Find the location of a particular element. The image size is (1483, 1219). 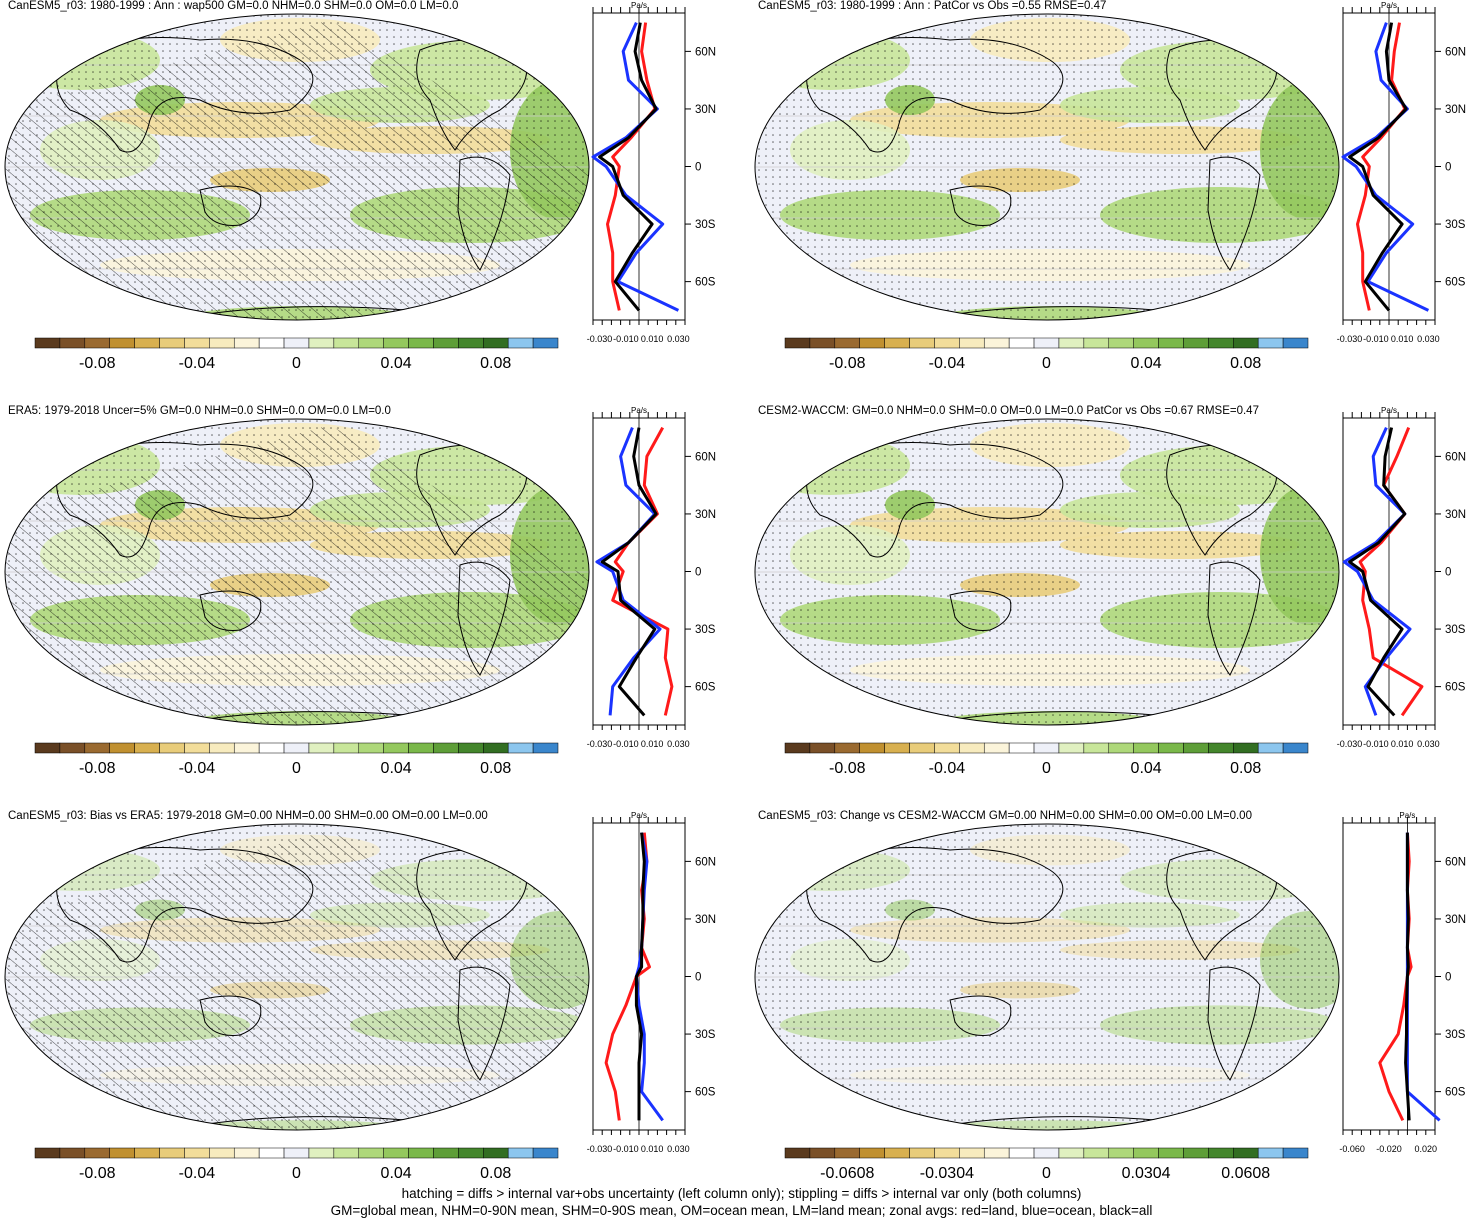

profile-x-label: -0.010 is located at coordinates (626, 744).